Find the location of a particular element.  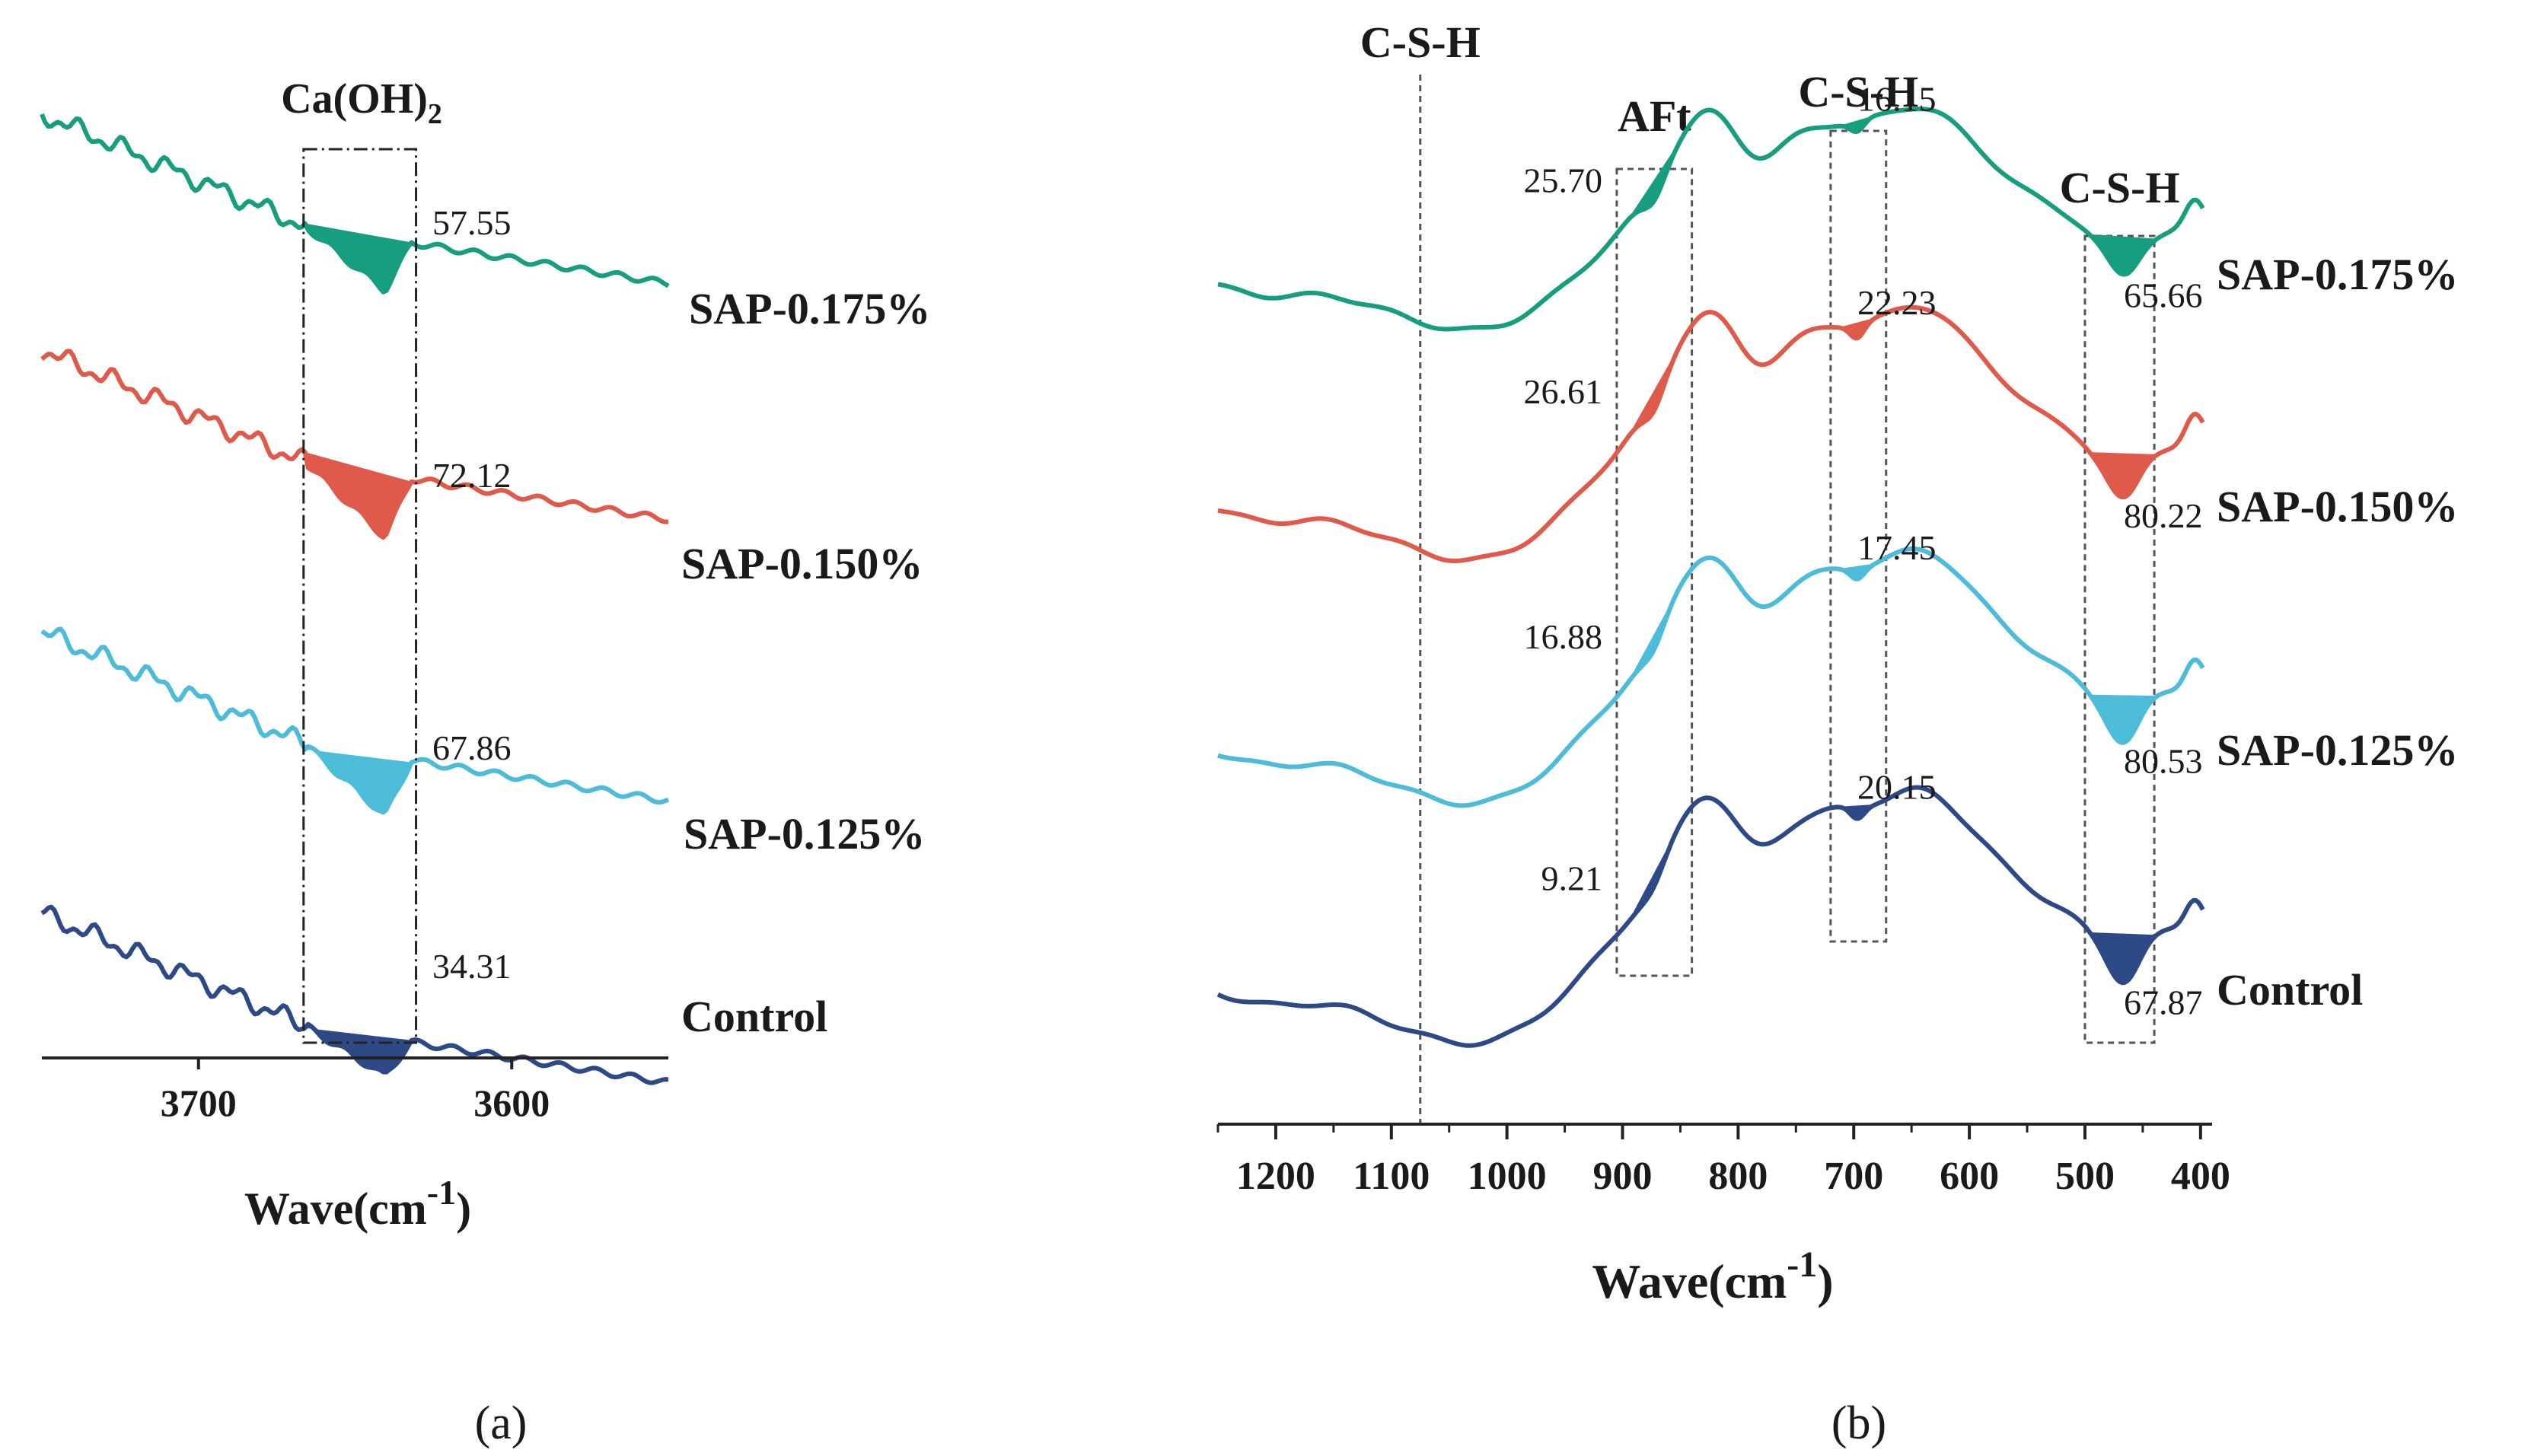

panel-b-csh-low-value-2: 80.53 is located at coordinates (2163, 761).